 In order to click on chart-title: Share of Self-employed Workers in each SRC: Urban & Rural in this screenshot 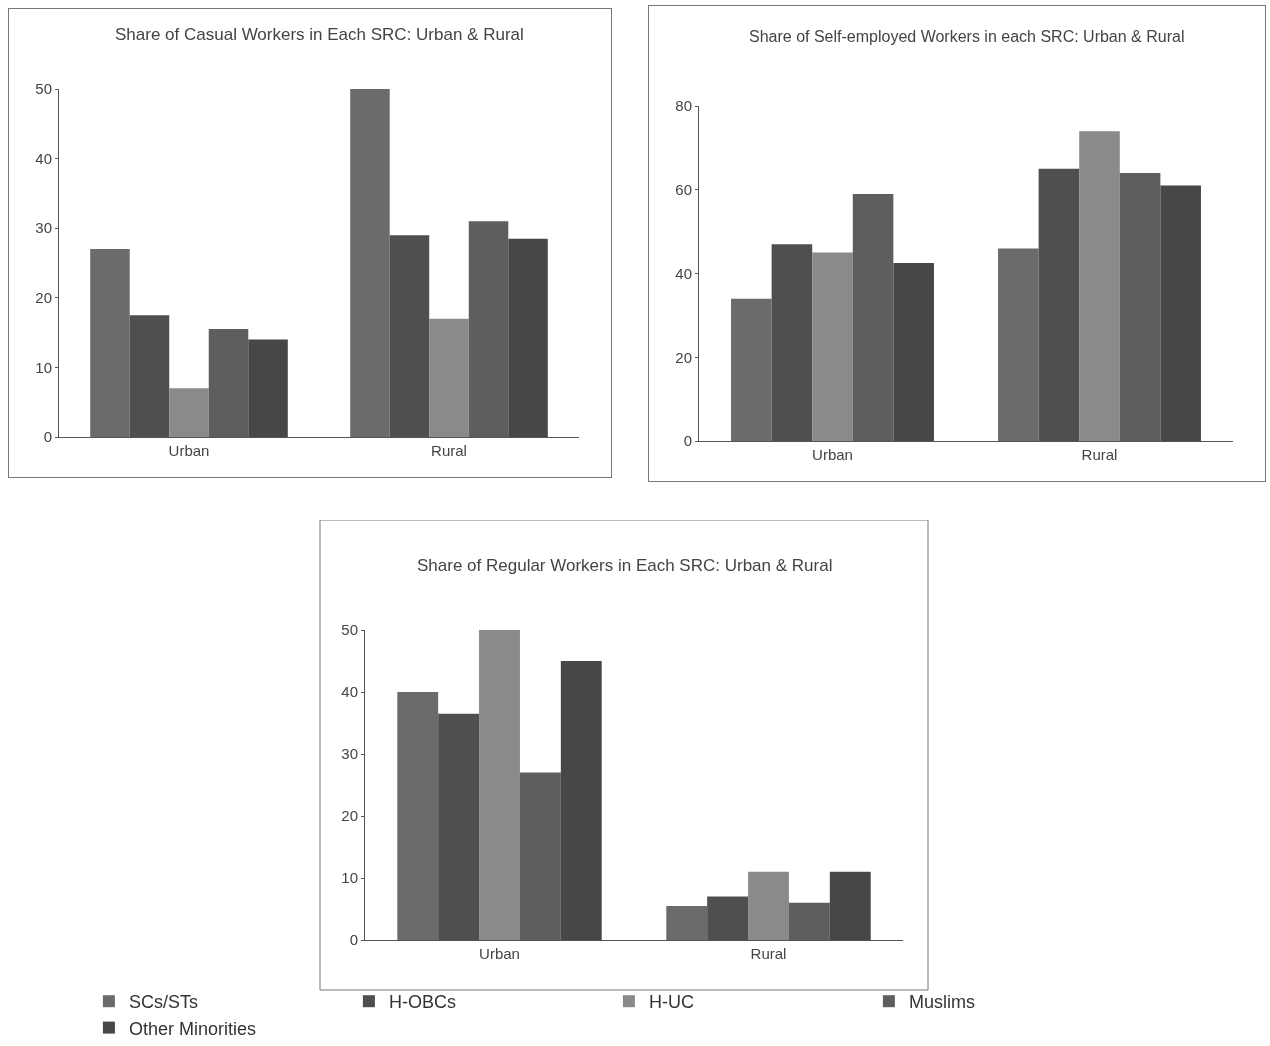, I will do `click(967, 36)`.